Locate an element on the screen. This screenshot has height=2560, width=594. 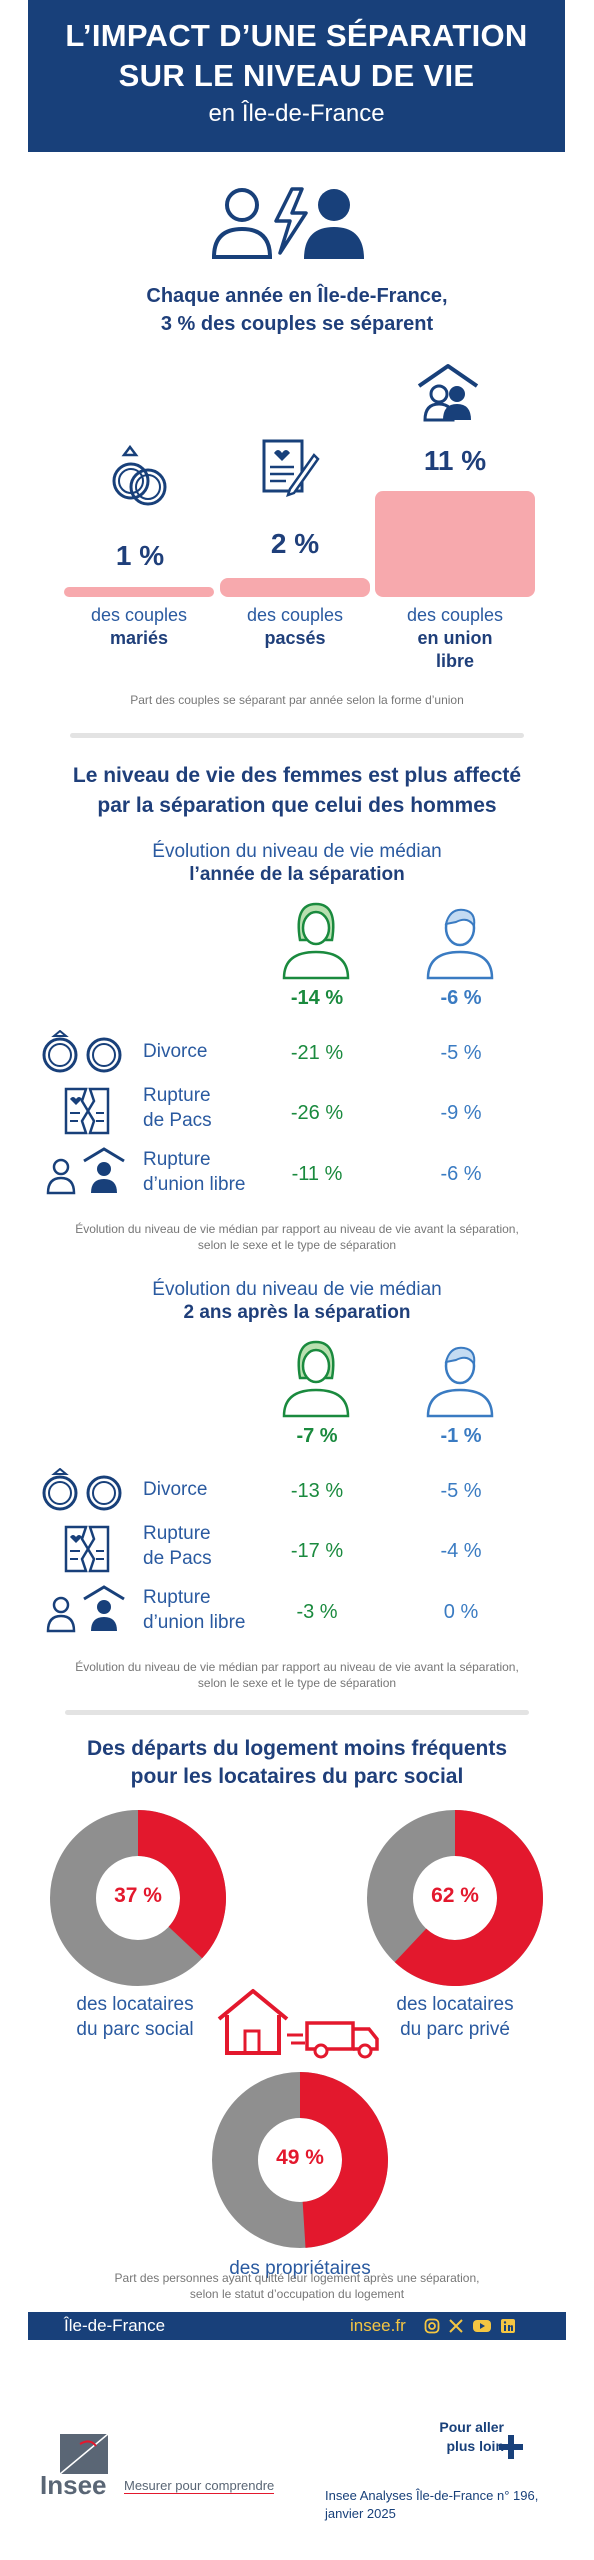
x-twitter-icon is located at coordinates (456, 2326).